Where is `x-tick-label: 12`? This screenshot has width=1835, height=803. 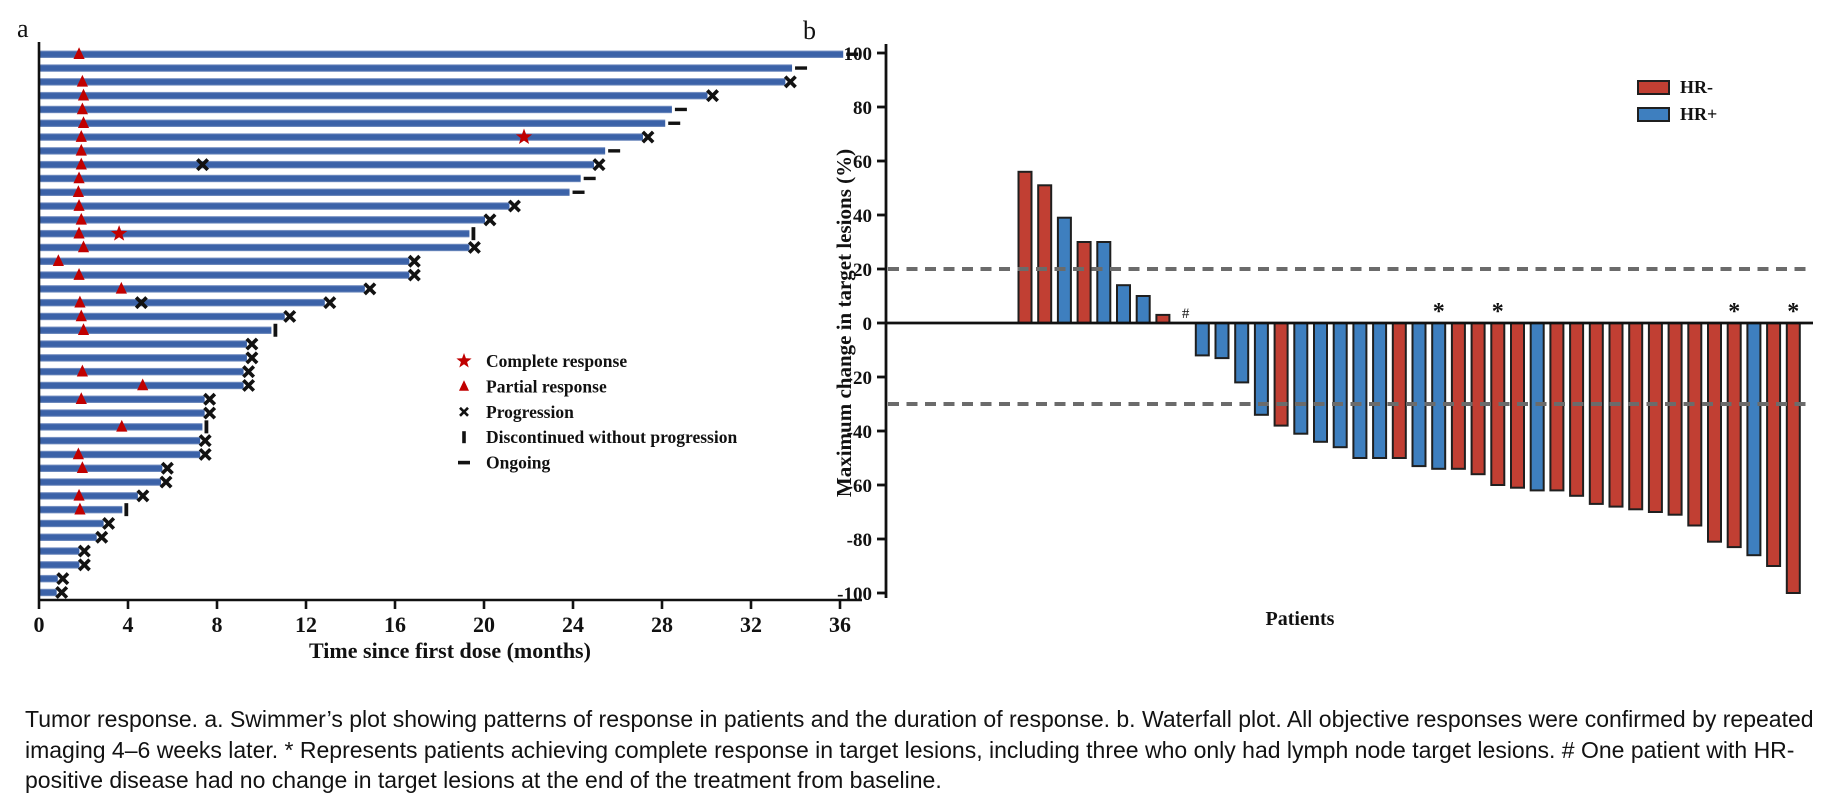
x-tick-label: 12 is located at coordinates (306, 624).